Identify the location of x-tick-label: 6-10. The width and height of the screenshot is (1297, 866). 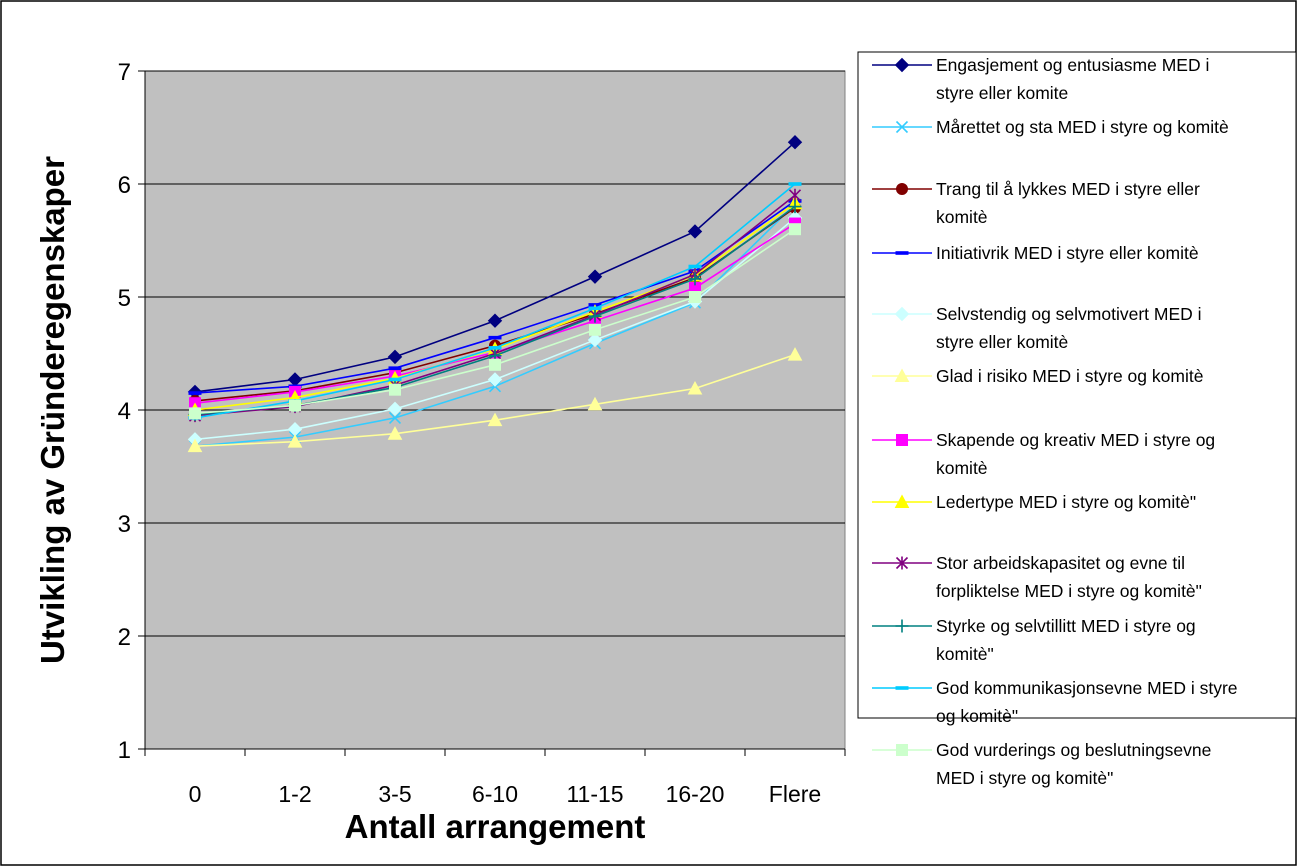
(495, 794).